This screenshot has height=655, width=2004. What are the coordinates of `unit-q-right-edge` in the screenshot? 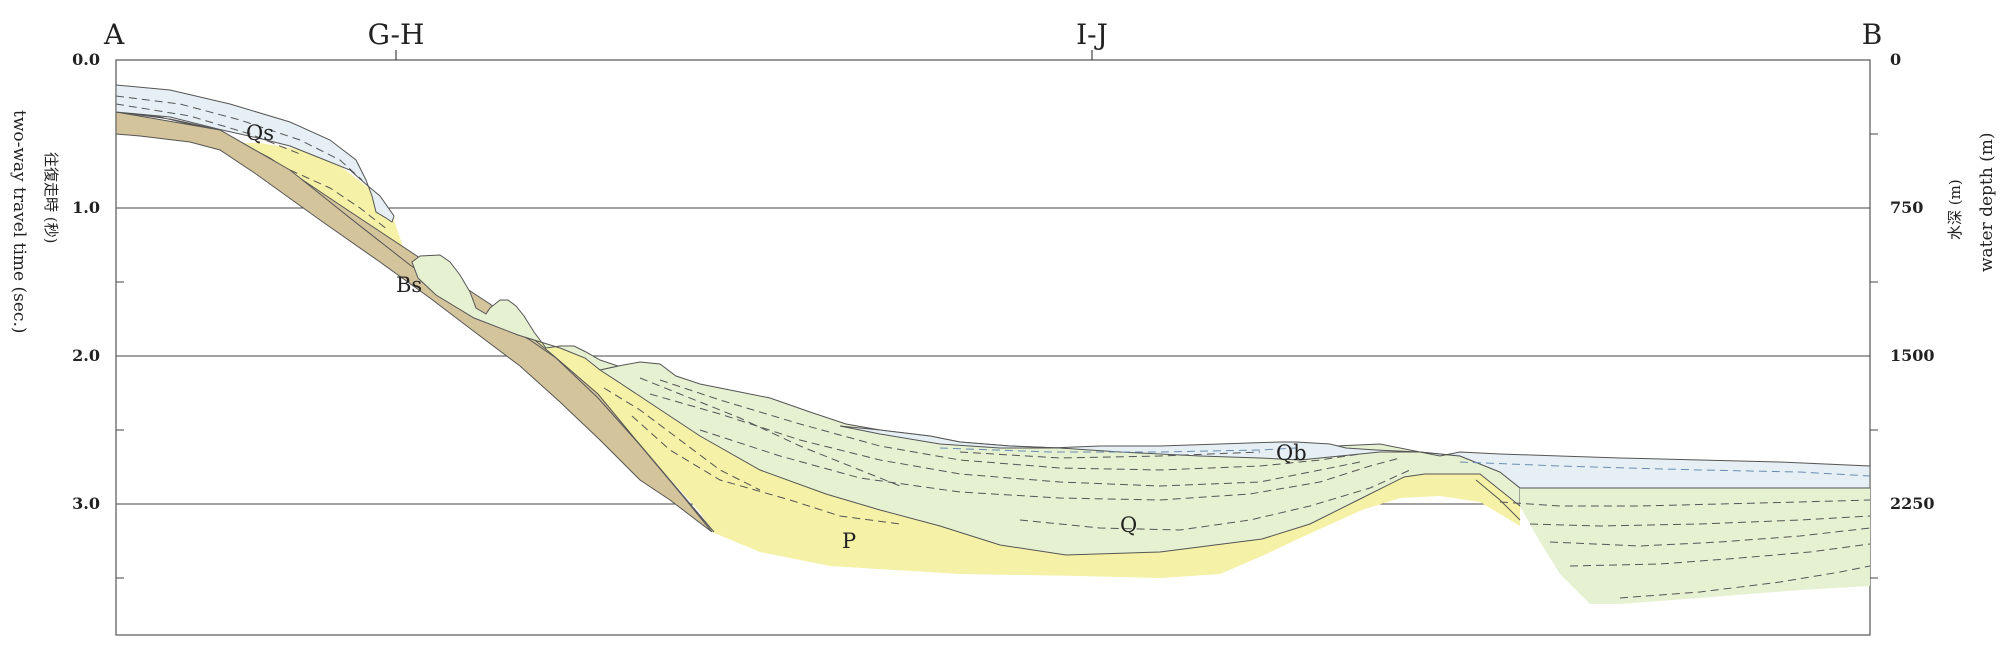 It's located at (1498, 500).